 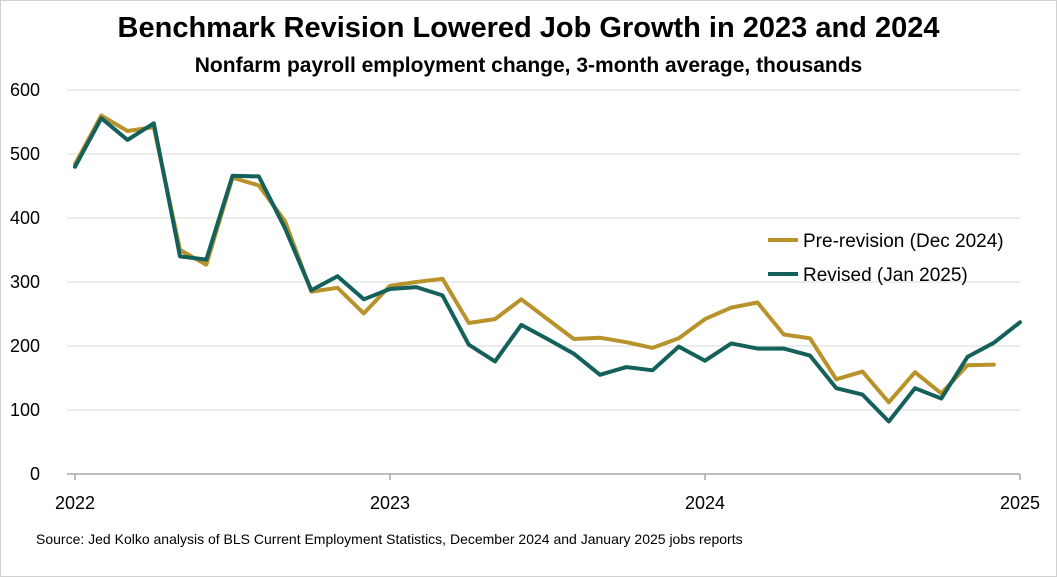 I want to click on x-tick-label: 2024, so click(x=705, y=503).